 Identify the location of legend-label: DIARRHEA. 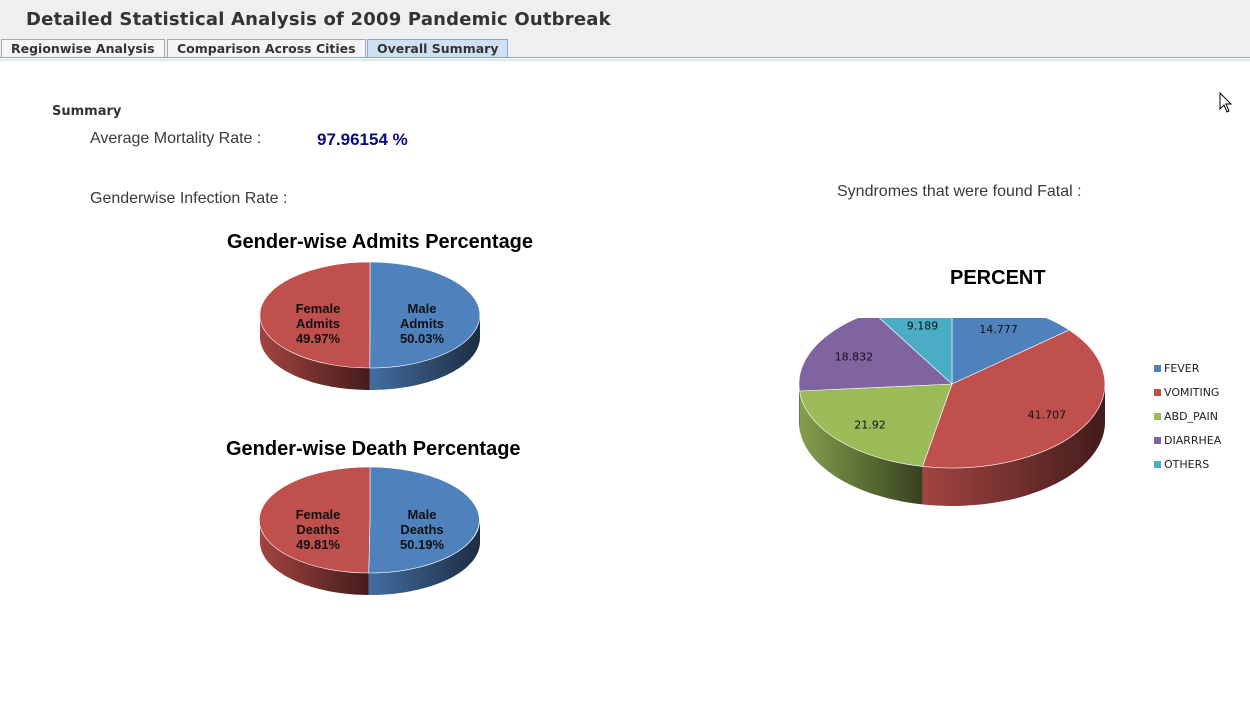
(1193, 440).